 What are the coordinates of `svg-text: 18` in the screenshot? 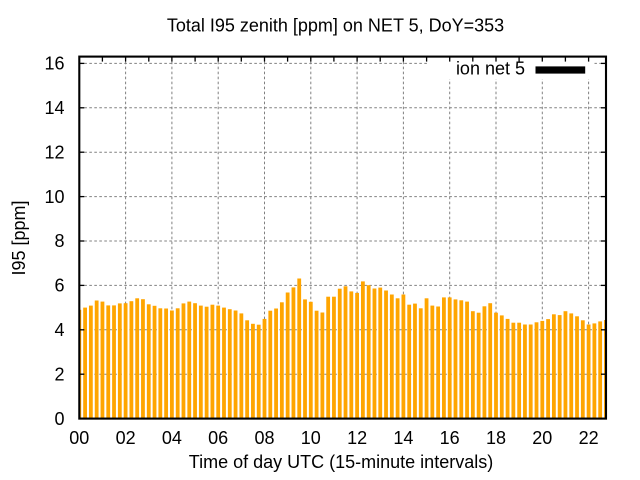 It's located at (496, 438).